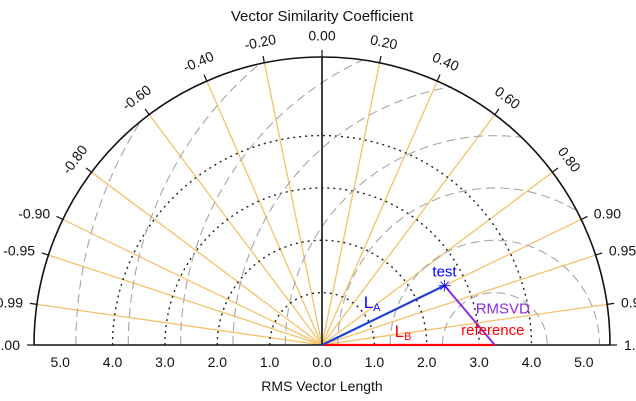 The image size is (636, 401). What do you see at coordinates (479, 362) in the screenshot?
I see `length-tick-label-3: 3.0` at bounding box center [479, 362].